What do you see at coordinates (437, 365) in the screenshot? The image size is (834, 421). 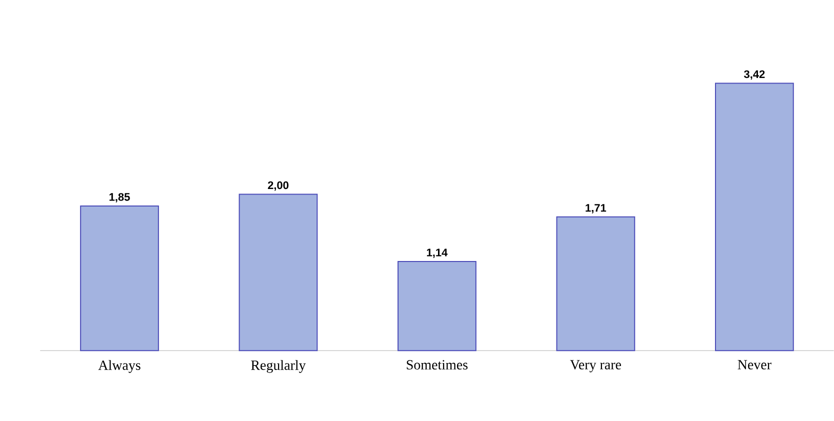 I see `x-tick-label: Sometimes` at bounding box center [437, 365].